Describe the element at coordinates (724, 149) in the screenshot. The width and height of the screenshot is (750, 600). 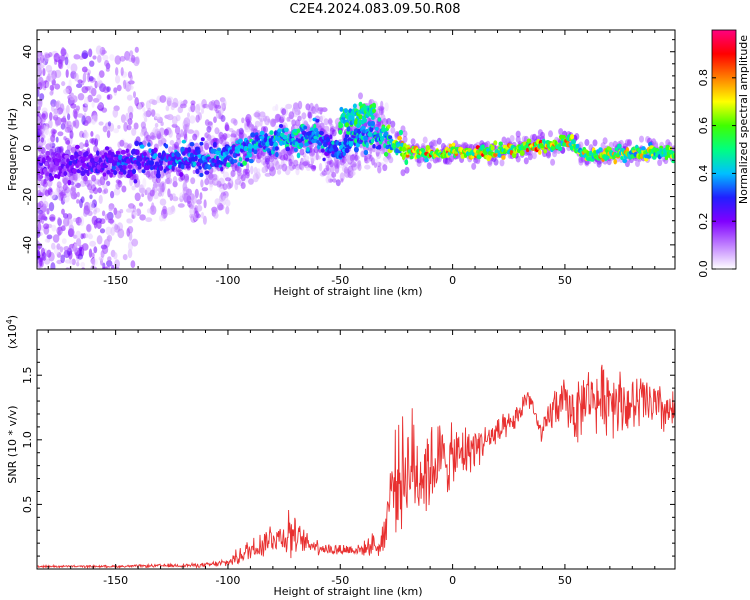
I see `colorbar-frame` at that location.